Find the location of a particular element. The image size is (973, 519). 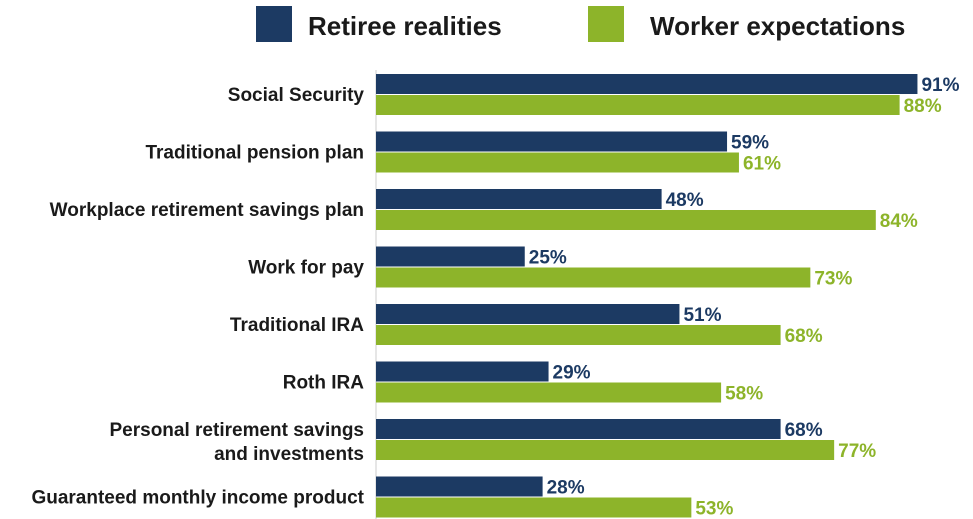

category-label-traditional-pension-plan: Traditional pension plan is located at coordinates (254, 153).